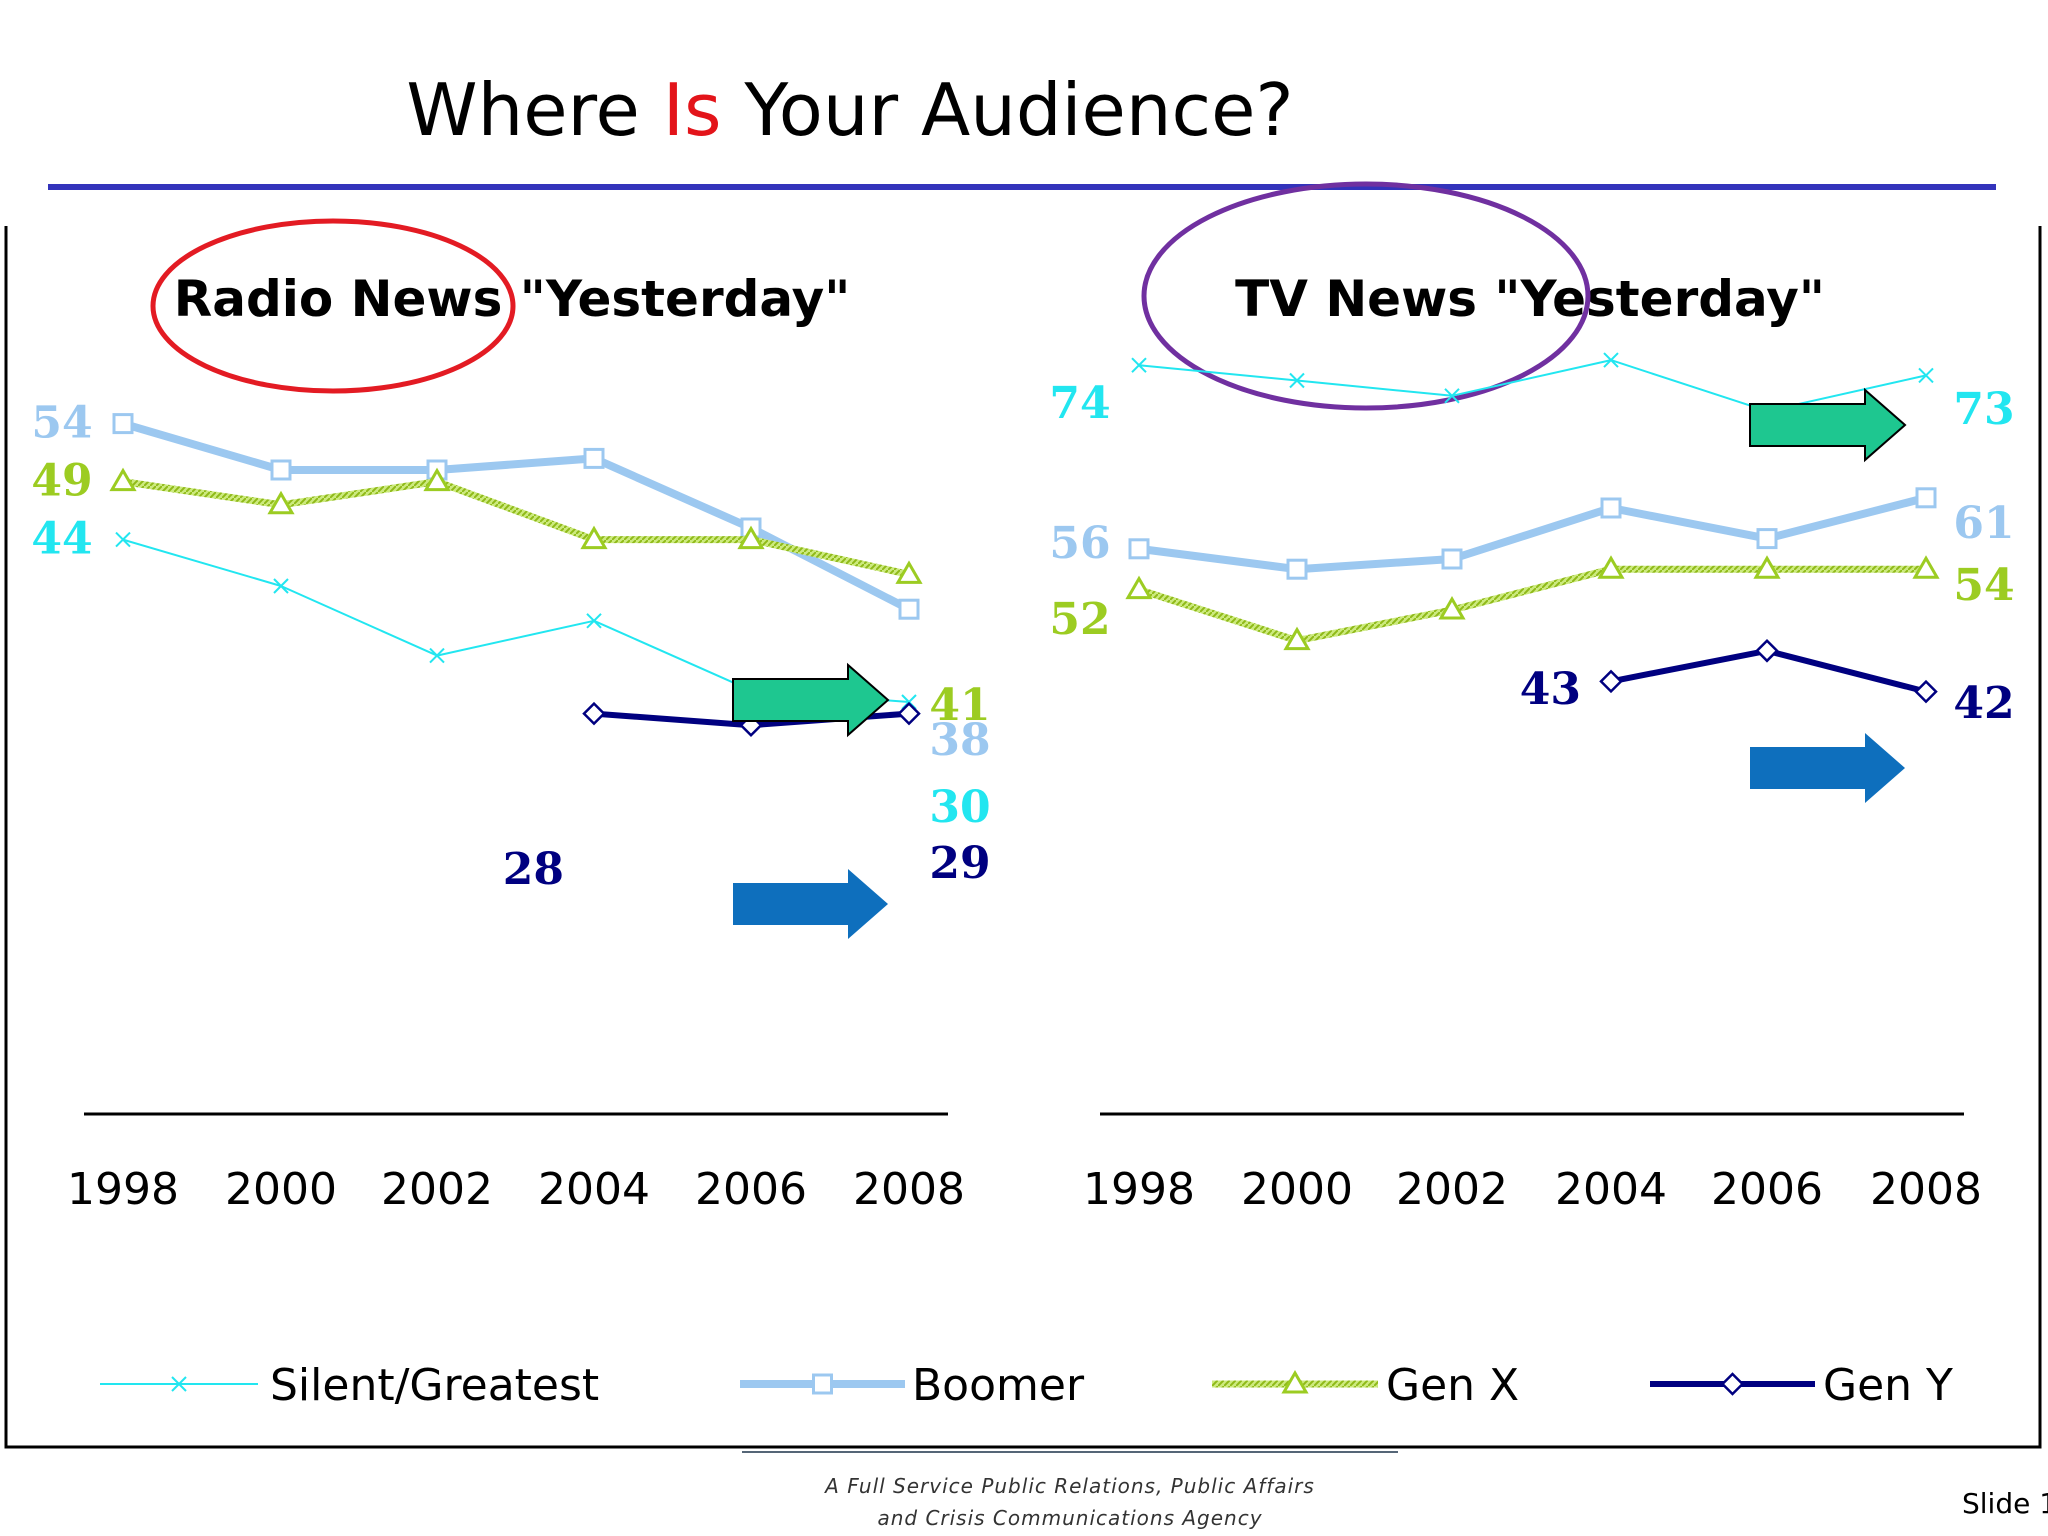 The image size is (2048, 1536). I want to click on series-gen-x: 52 54, so click(1532, 603).